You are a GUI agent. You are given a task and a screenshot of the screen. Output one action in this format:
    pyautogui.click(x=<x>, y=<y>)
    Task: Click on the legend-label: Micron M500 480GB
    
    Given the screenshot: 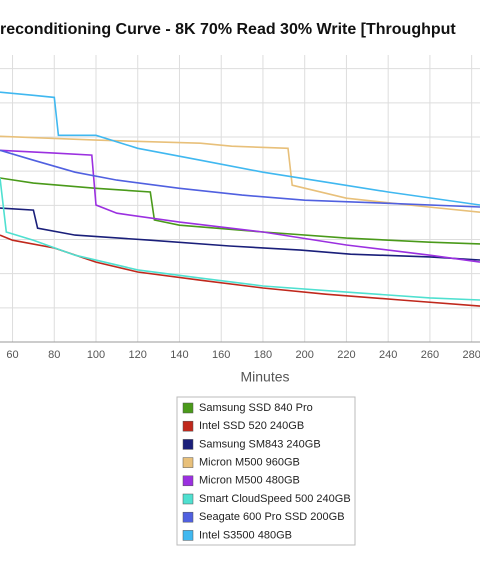 What is the action you would take?
    pyautogui.click(x=249, y=481)
    